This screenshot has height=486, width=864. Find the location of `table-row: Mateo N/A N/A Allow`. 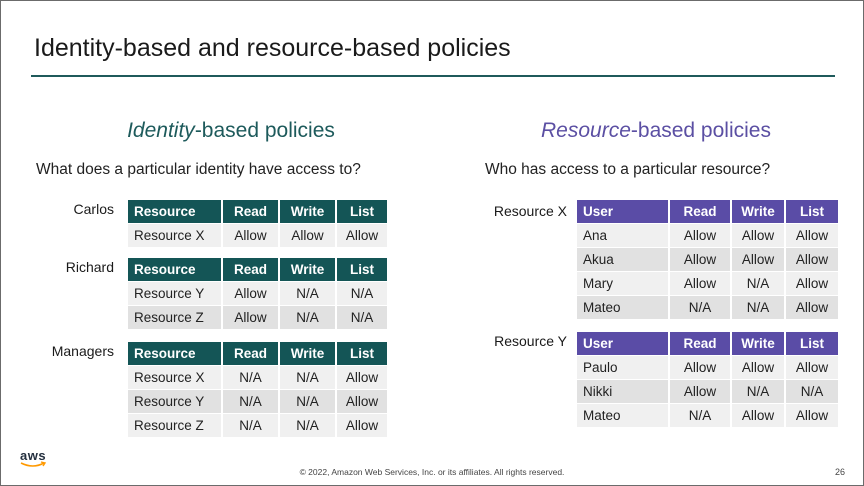

table-row: Mateo N/A N/A Allow is located at coordinates (707, 308).